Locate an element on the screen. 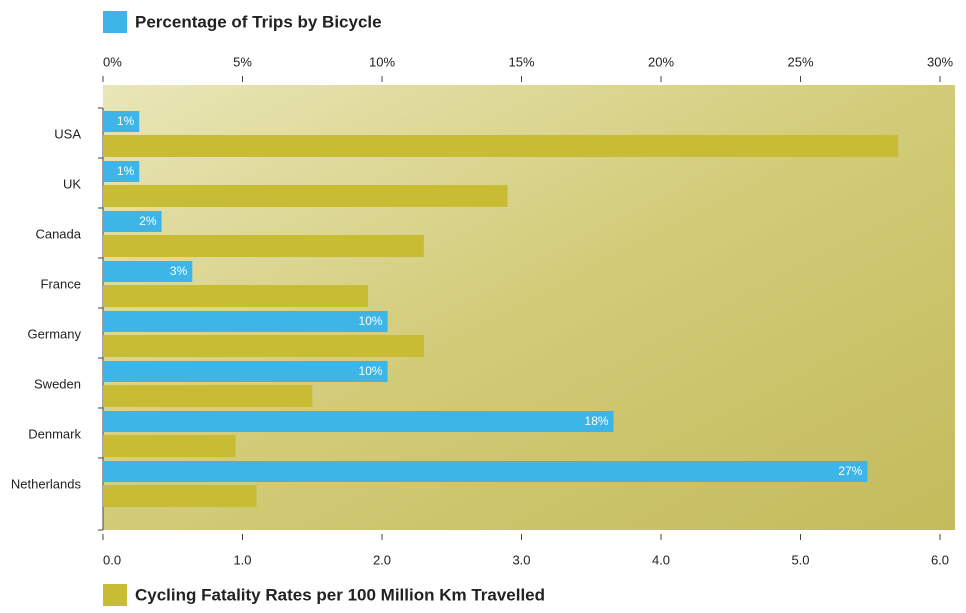 Image resolution: width=966 pixels, height=613 pixels. x2-tick-label: 0.0 is located at coordinates (112, 559).